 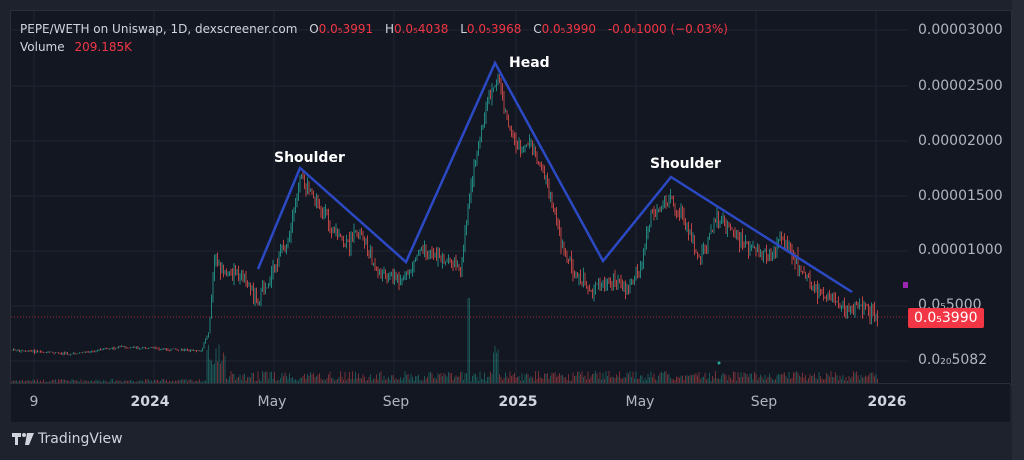 I want to click on time-tick: 2026, so click(x=887, y=402).